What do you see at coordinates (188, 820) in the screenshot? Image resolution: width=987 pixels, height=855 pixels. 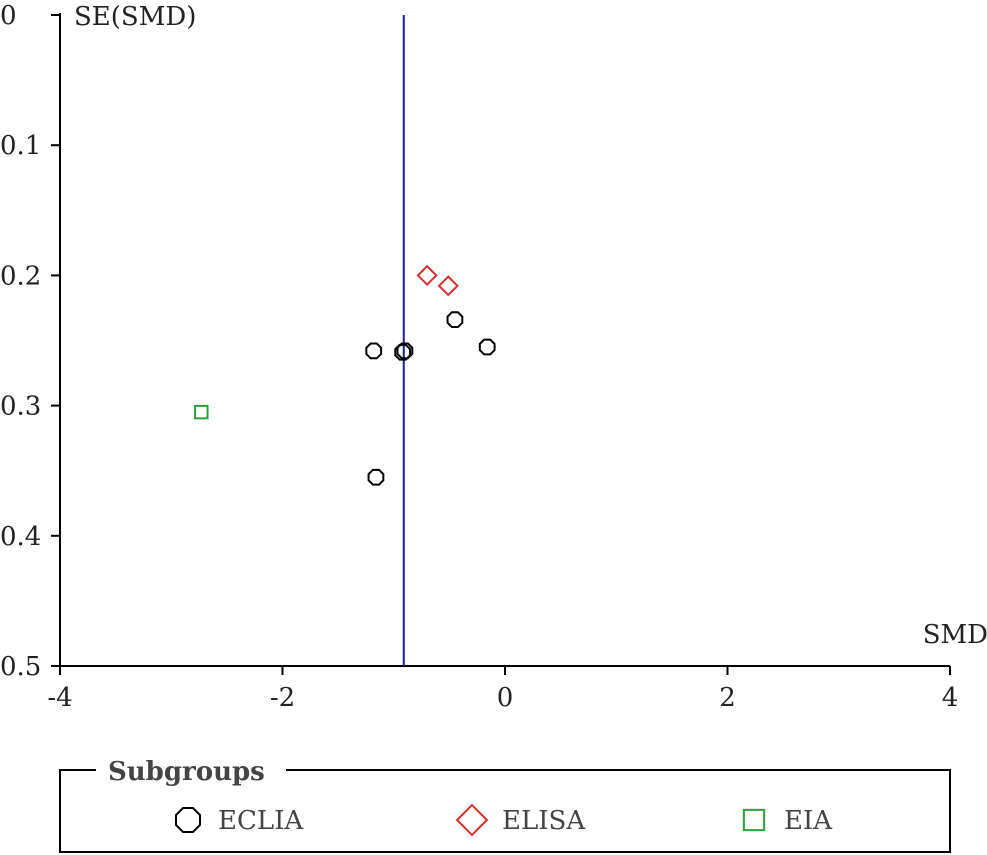 I see `legend-marker-eclia` at bounding box center [188, 820].